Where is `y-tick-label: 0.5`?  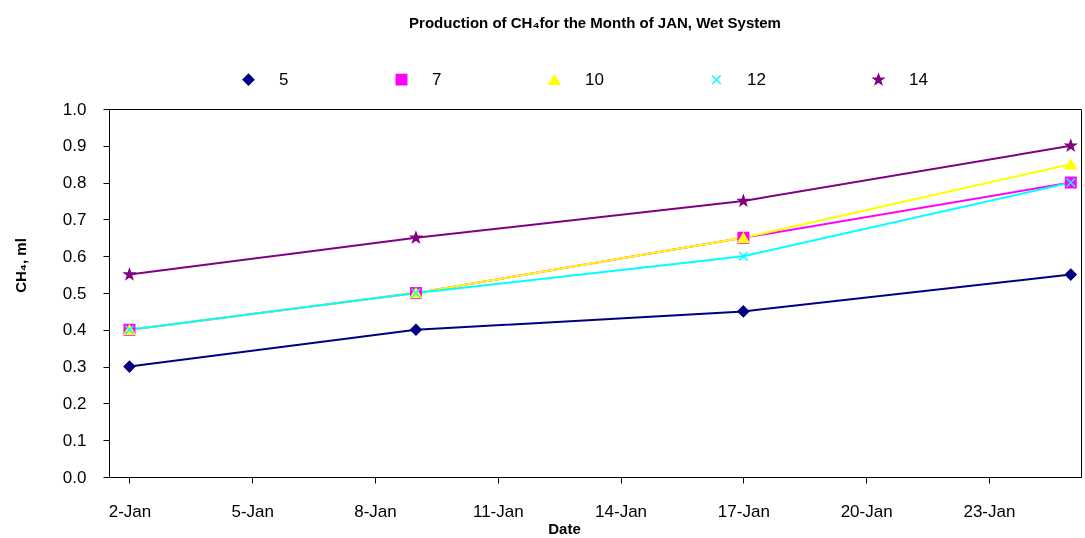
y-tick-label: 0.5 is located at coordinates (74, 293).